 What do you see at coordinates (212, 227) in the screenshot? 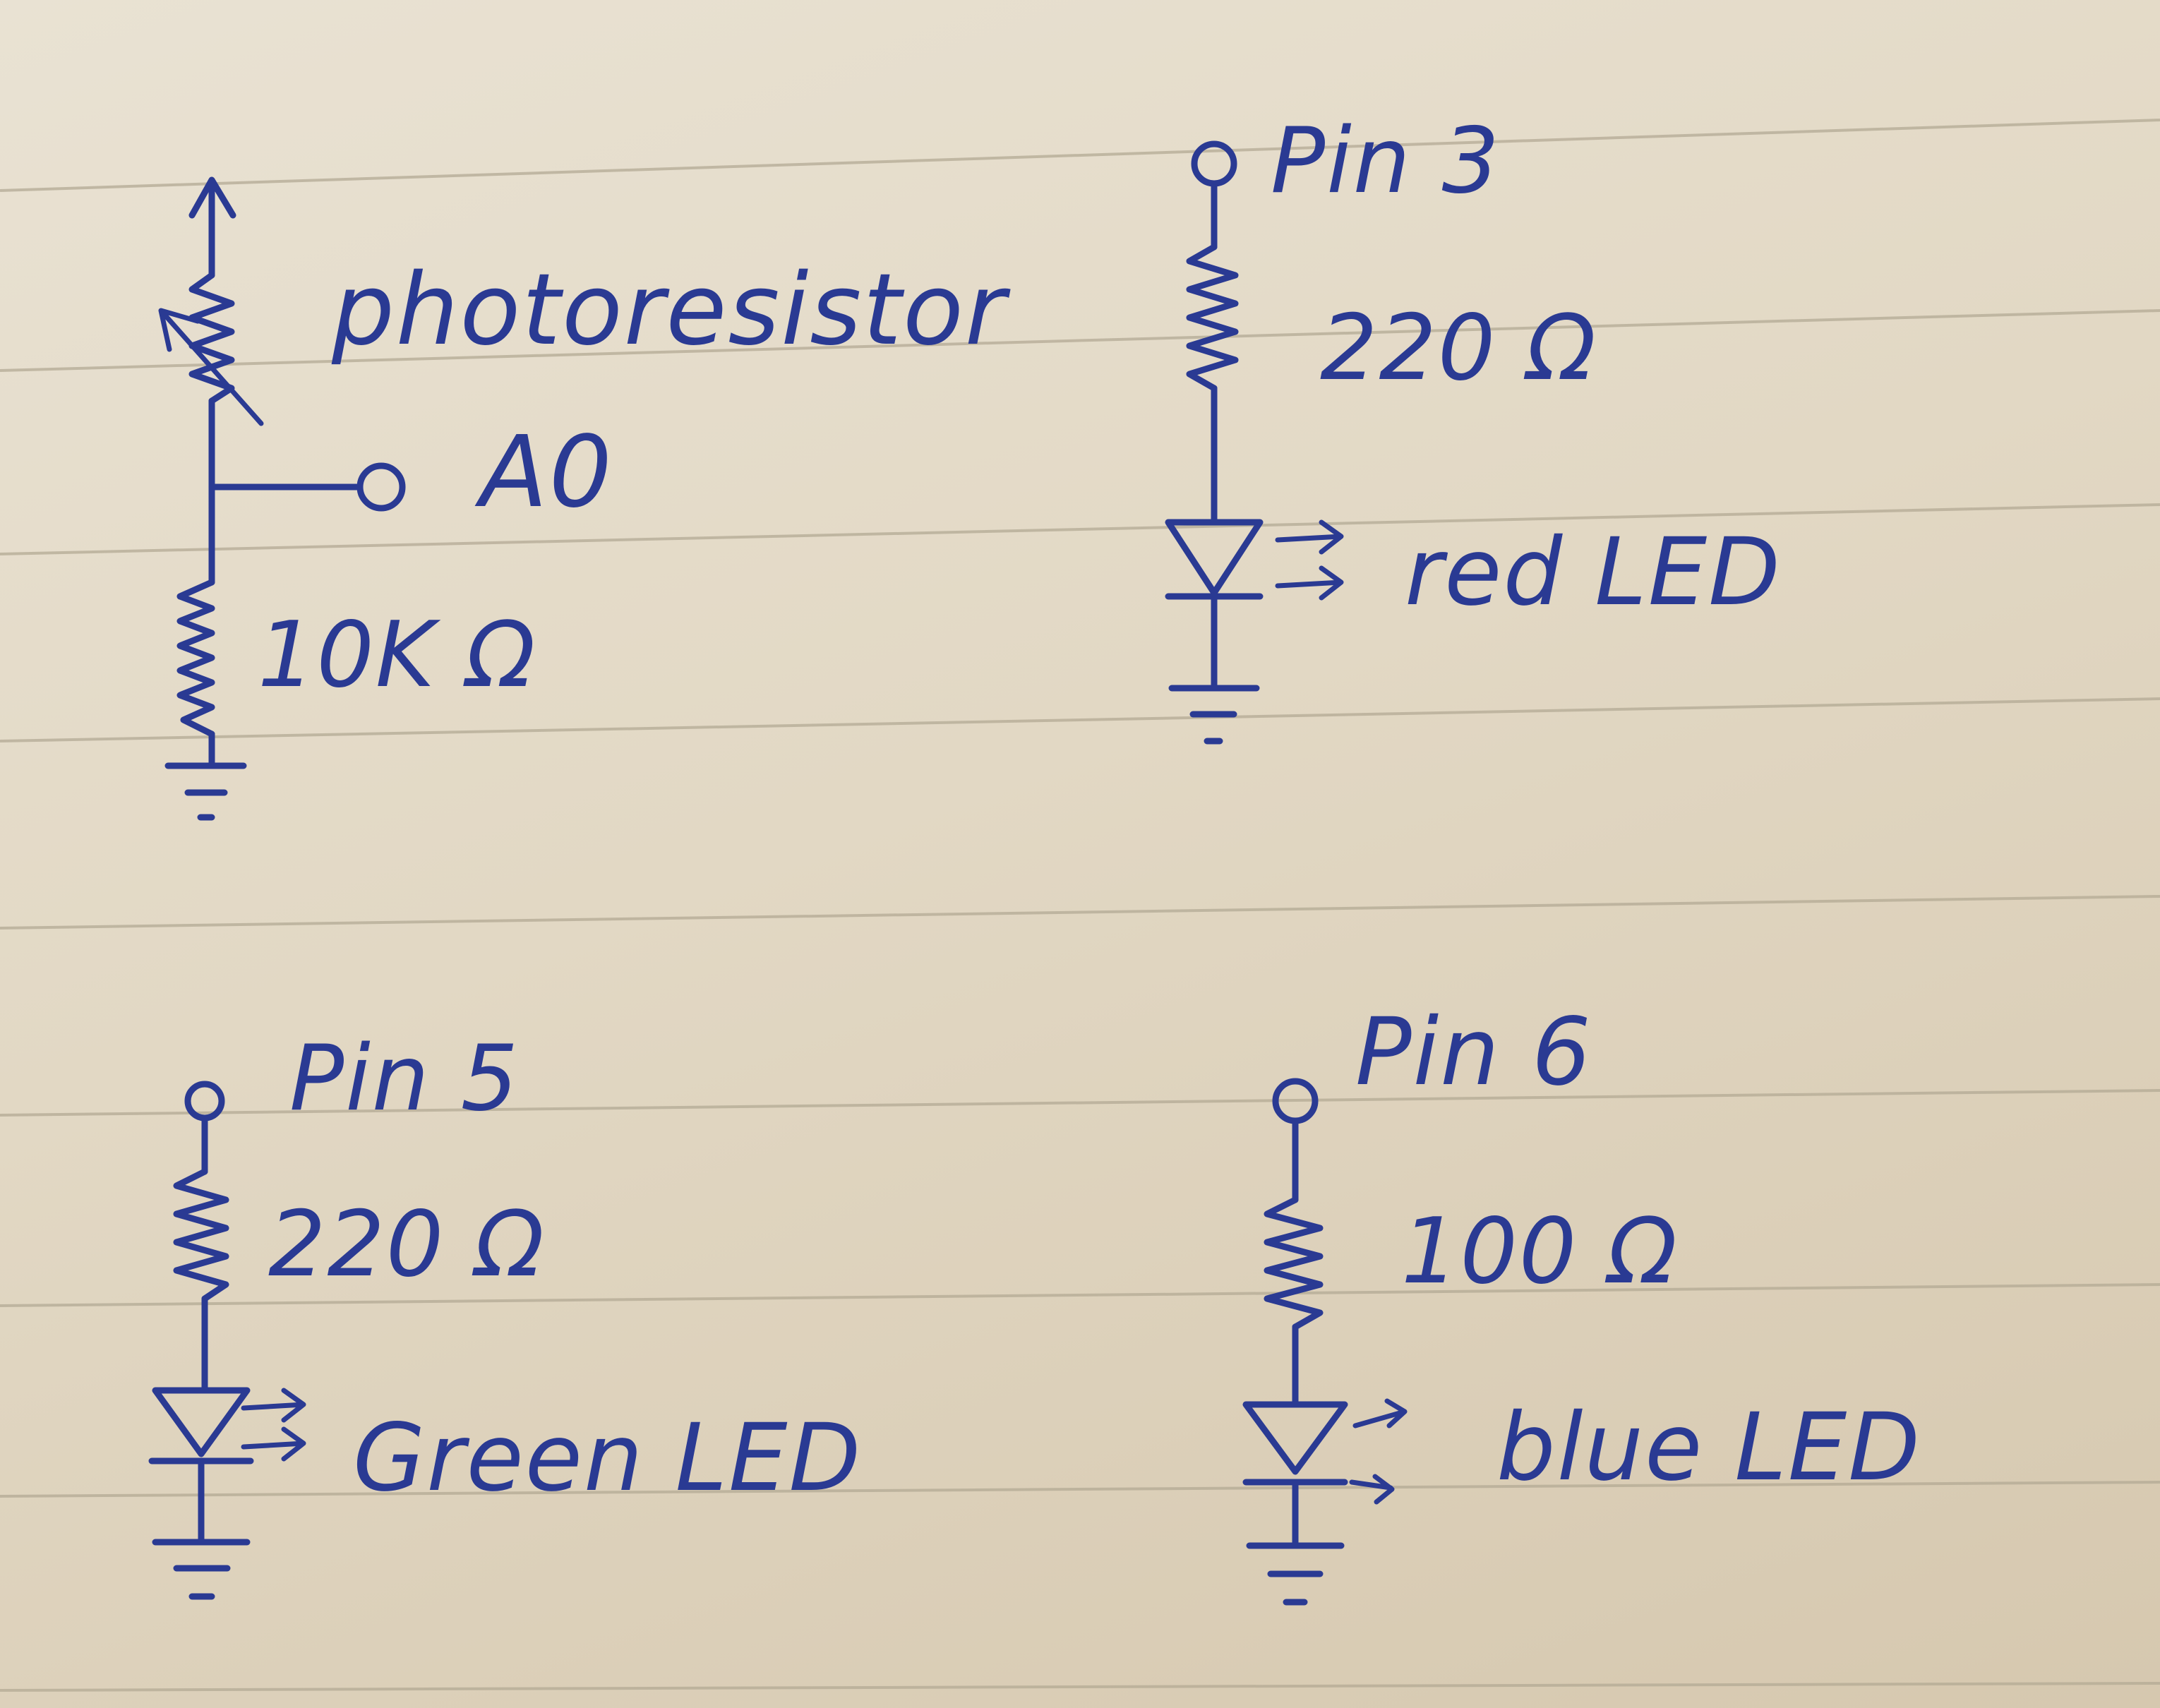
I see `supply-arrow-icon` at bounding box center [212, 227].